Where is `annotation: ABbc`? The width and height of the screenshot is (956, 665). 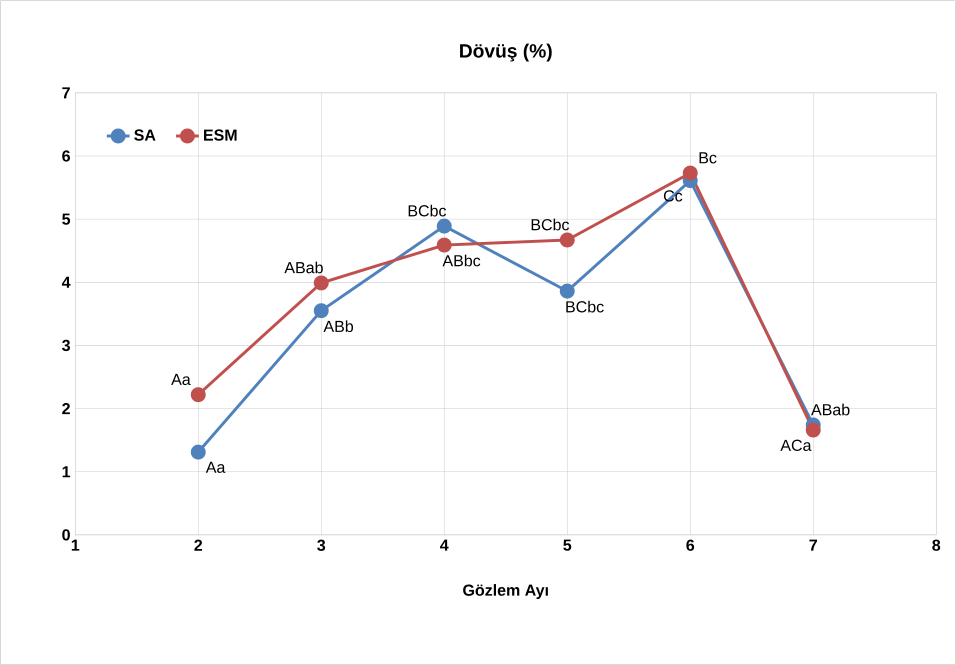 annotation: ABbc is located at coordinates (461, 260).